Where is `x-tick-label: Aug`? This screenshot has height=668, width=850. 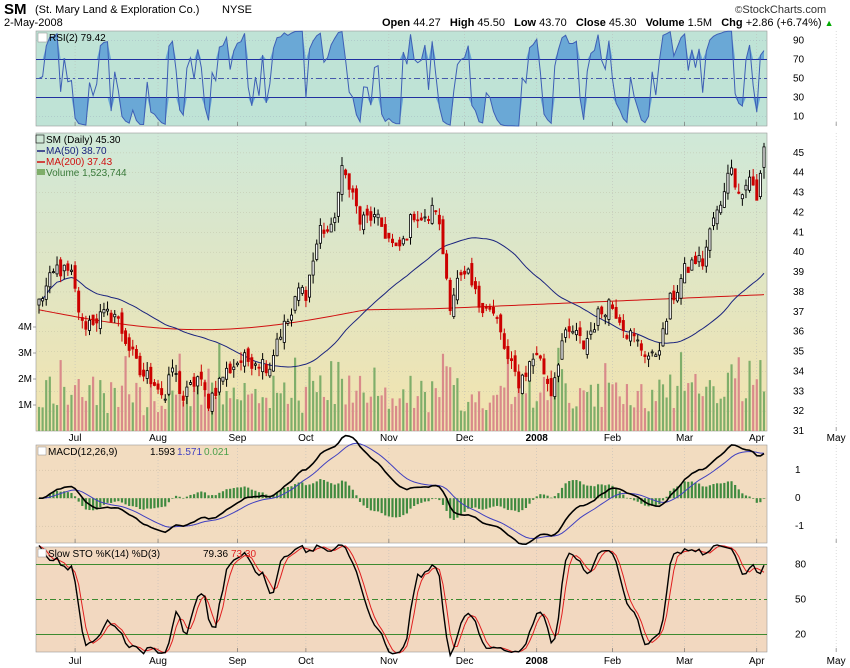
x-tick-label: Aug is located at coordinates (158, 438).